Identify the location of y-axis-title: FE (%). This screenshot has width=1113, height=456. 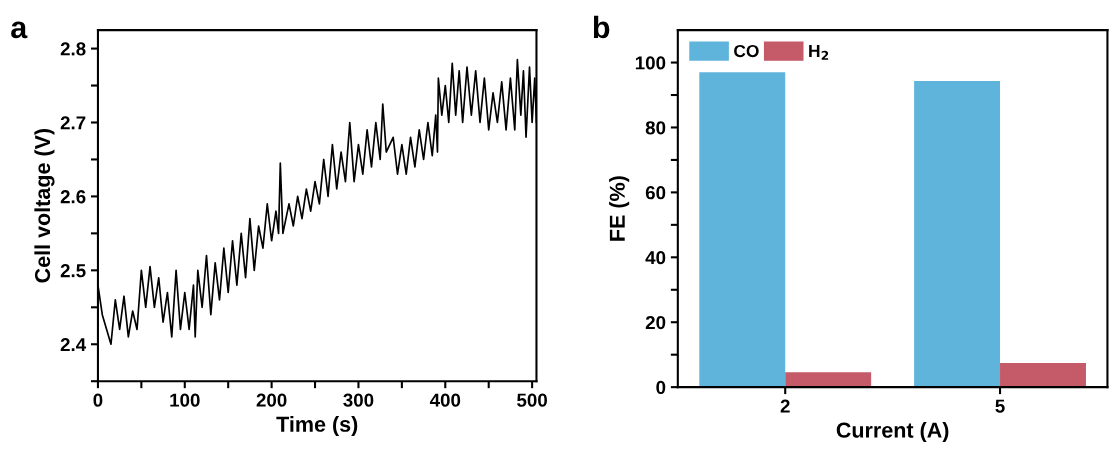
(619, 208).